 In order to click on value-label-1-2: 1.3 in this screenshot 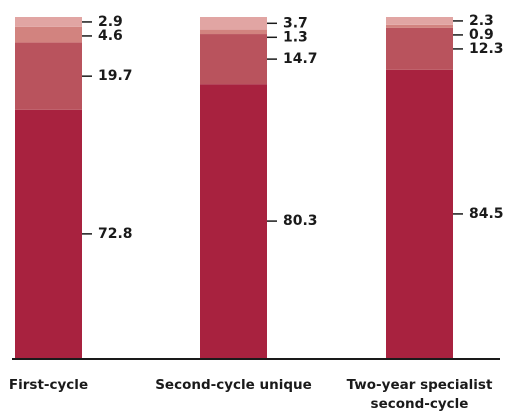, I will do `click(295, 37)`.